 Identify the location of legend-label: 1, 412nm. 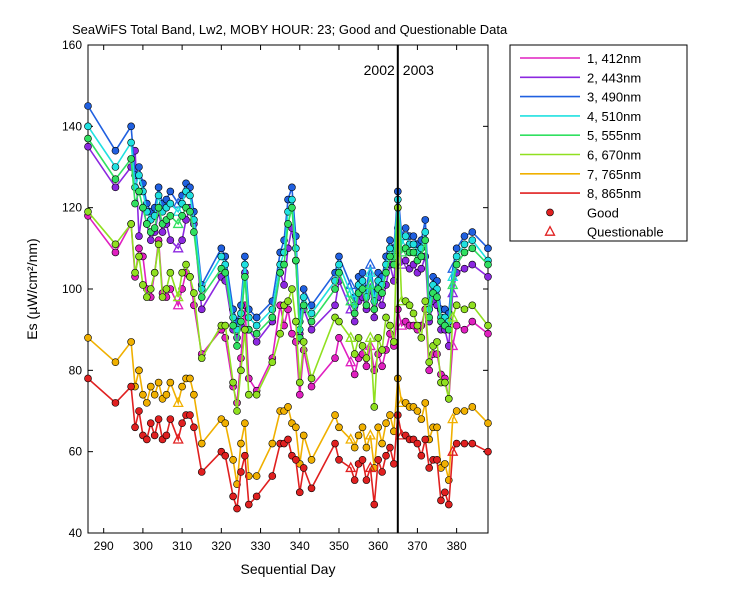
(614, 58).